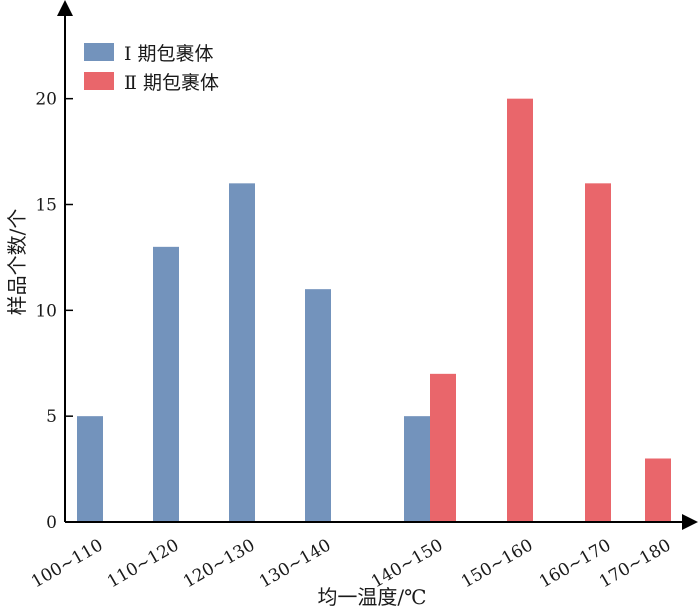  Describe the element at coordinates (443, 447) in the screenshot. I see `bar-series-2-140~150` at that location.